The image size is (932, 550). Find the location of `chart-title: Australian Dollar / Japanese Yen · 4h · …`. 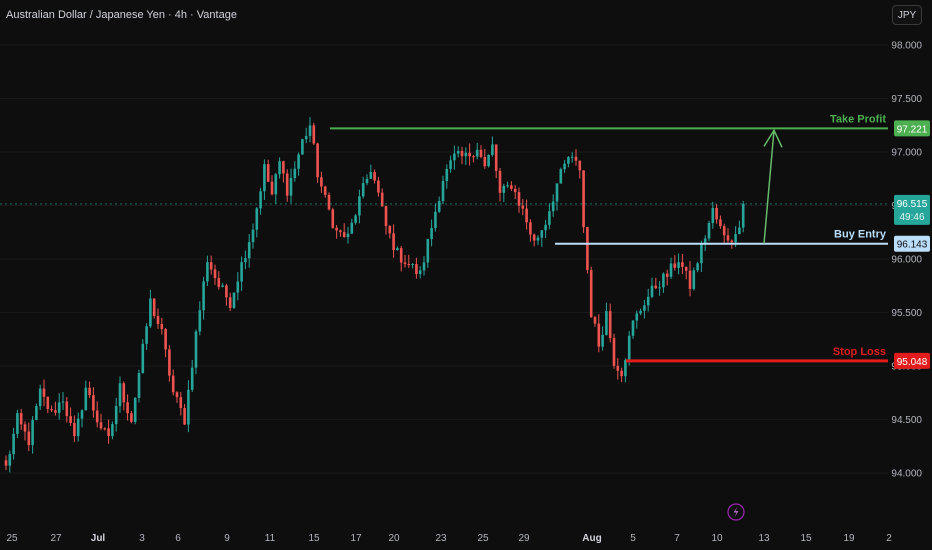

chart-title: Australian Dollar / Japanese Yen · 4h · … is located at coordinates (121, 15).